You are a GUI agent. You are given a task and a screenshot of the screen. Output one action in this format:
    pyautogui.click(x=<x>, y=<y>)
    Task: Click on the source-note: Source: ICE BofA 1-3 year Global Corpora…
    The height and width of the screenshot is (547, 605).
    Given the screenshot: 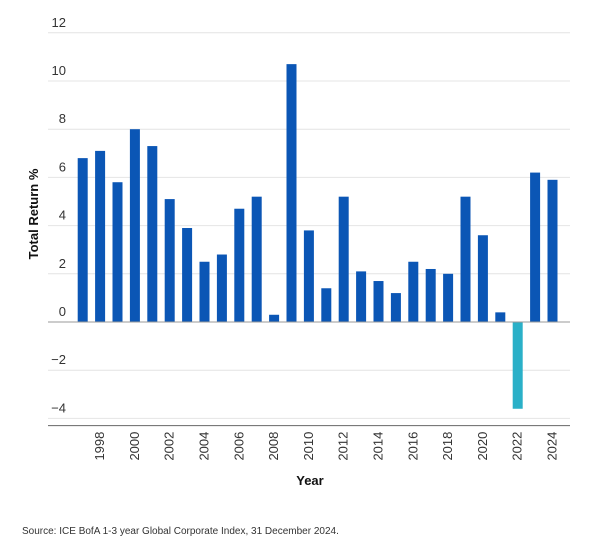 What is the action you would take?
    pyautogui.click(x=180, y=531)
    